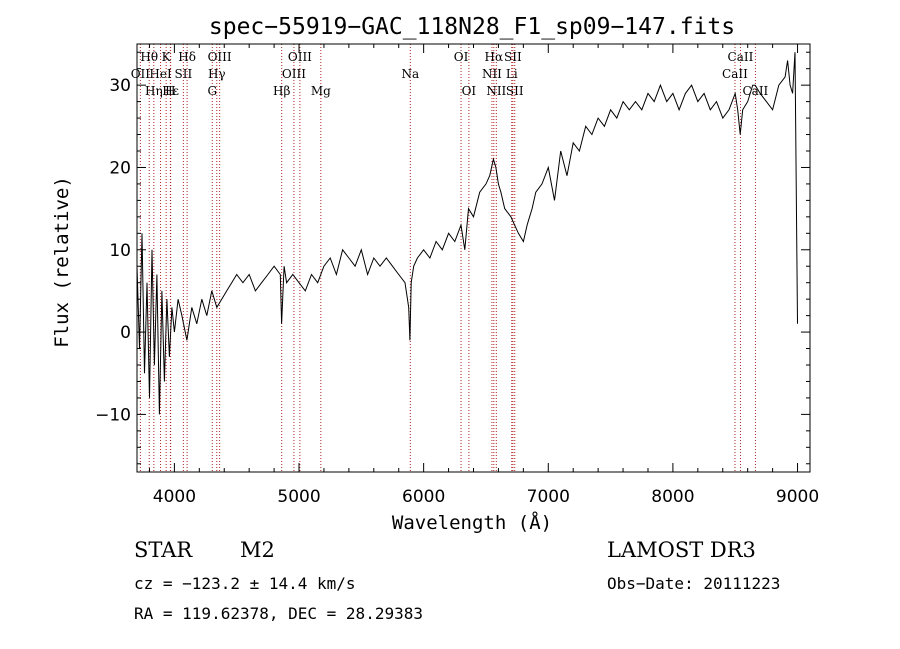 The height and width of the screenshot is (649, 900). Describe the element at coordinates (300, 57) in the screenshot. I see `line-label-4: OIII` at that location.